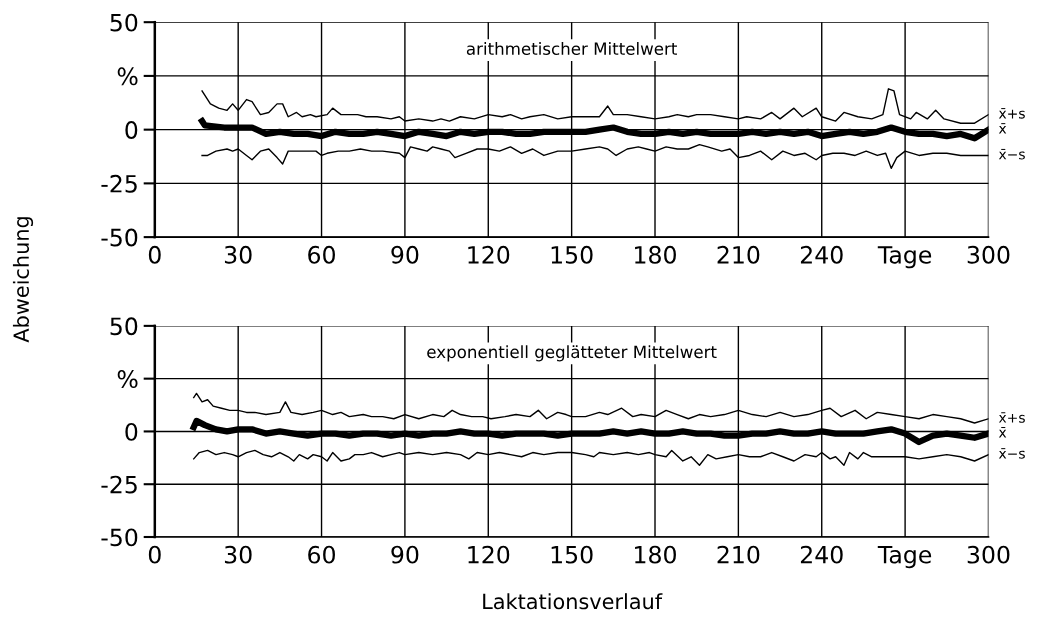  Describe the element at coordinates (572, 353) in the screenshot. I see `text: exponentiell geglätteter Mittelwert` at that location.